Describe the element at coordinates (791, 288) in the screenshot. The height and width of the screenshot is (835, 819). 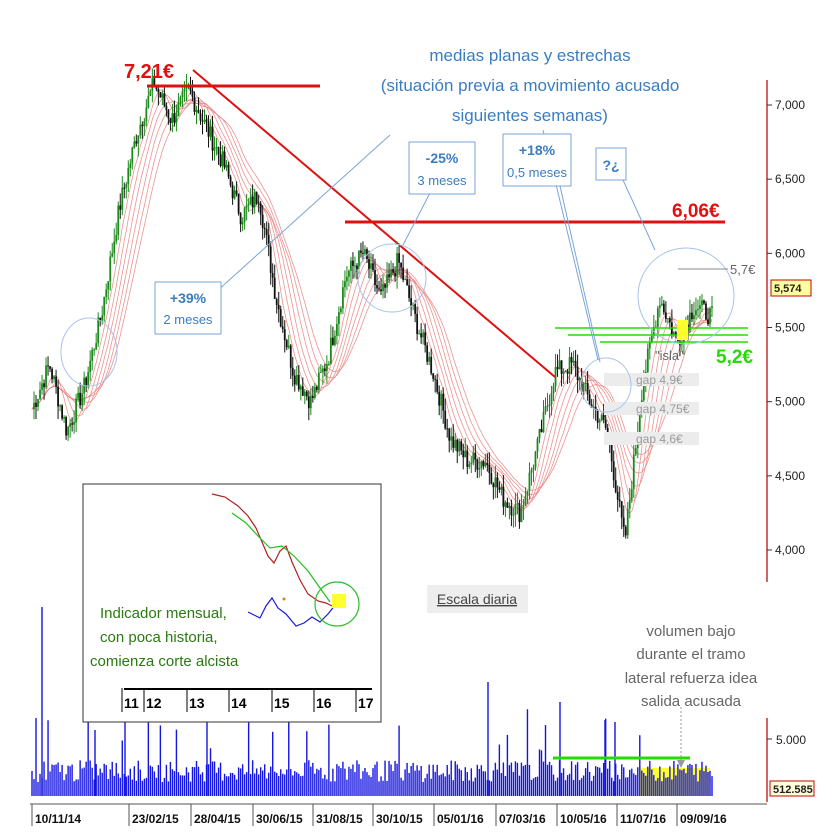
I see `current-price-box` at that location.